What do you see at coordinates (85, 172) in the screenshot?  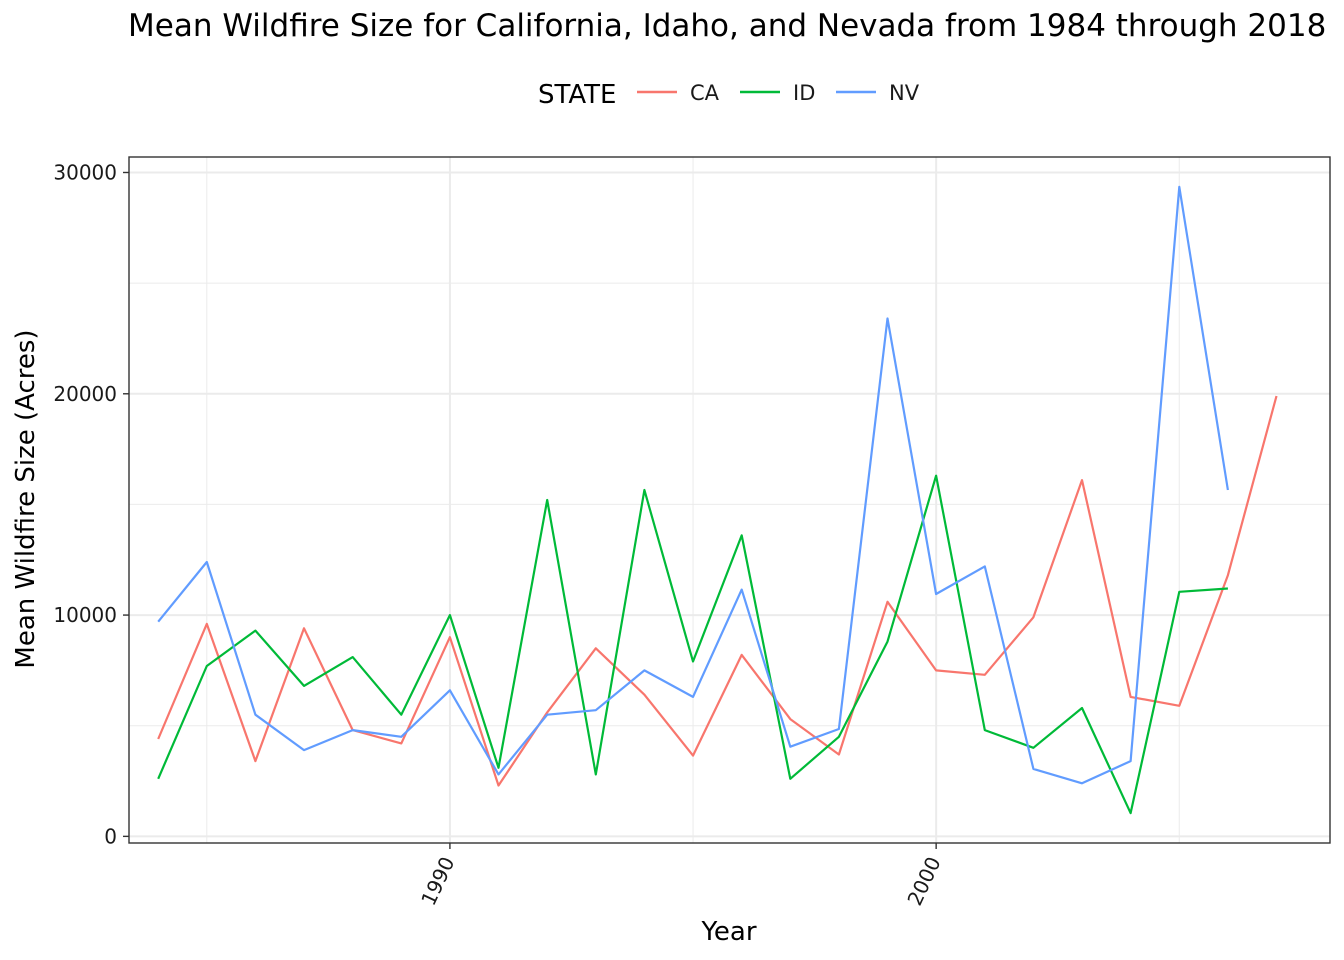 I see `y-tick-label: 30000` at bounding box center [85, 172].